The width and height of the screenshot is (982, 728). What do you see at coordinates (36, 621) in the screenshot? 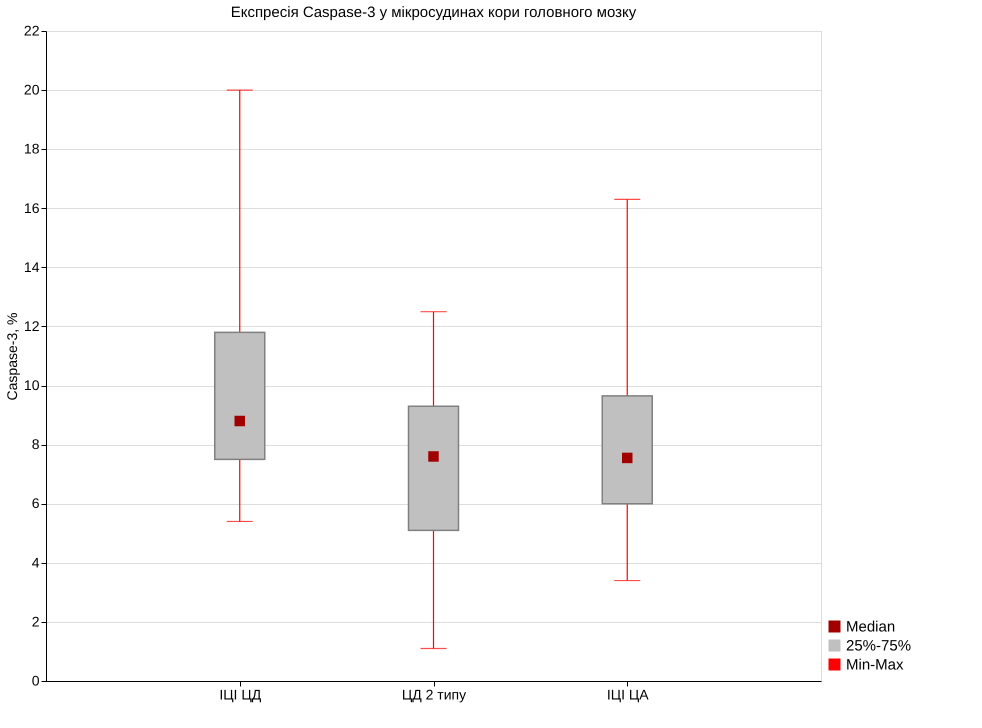
I see `y-tick-label: 2` at bounding box center [36, 621].